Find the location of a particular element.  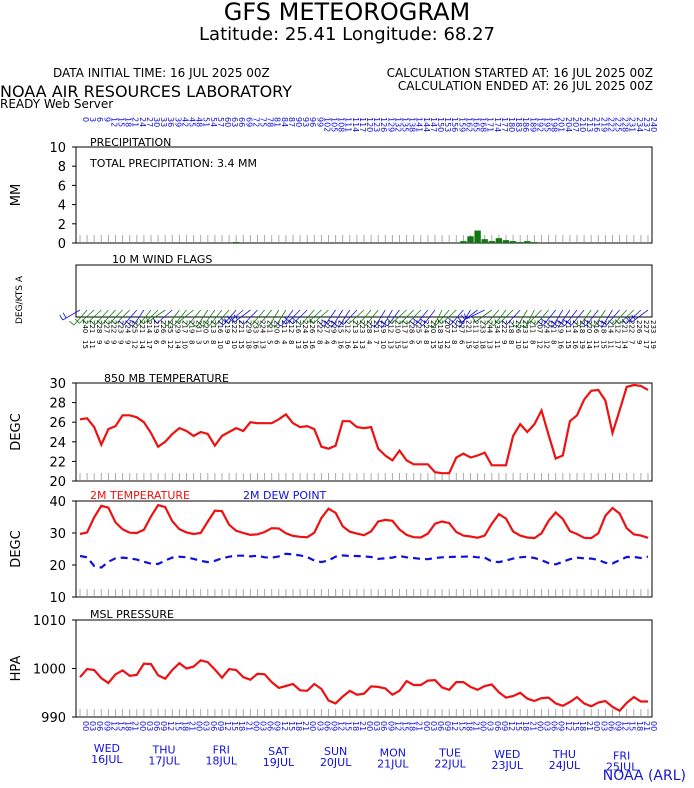

wind-direction-label: 229 is located at coordinates (248, 326).